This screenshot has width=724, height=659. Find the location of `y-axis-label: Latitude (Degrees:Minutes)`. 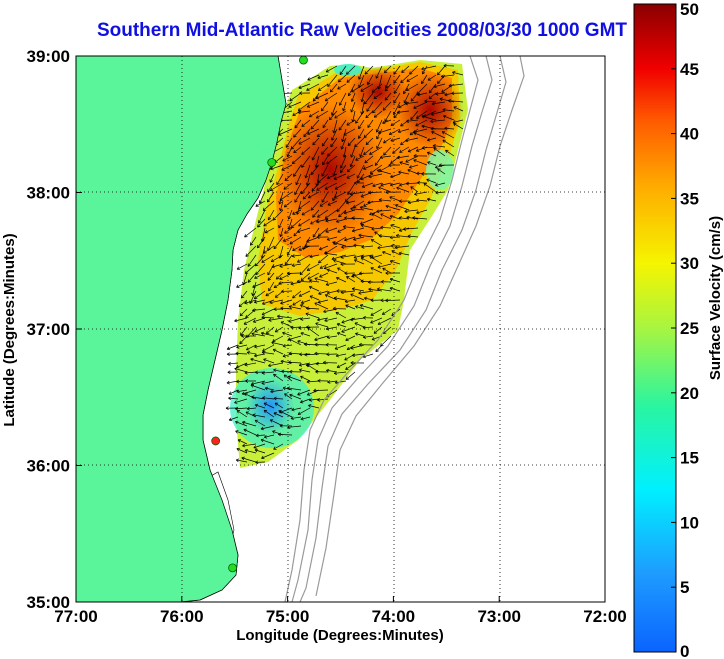

y-axis-label: Latitude (Degrees:Minutes) is located at coordinates (9, 329).